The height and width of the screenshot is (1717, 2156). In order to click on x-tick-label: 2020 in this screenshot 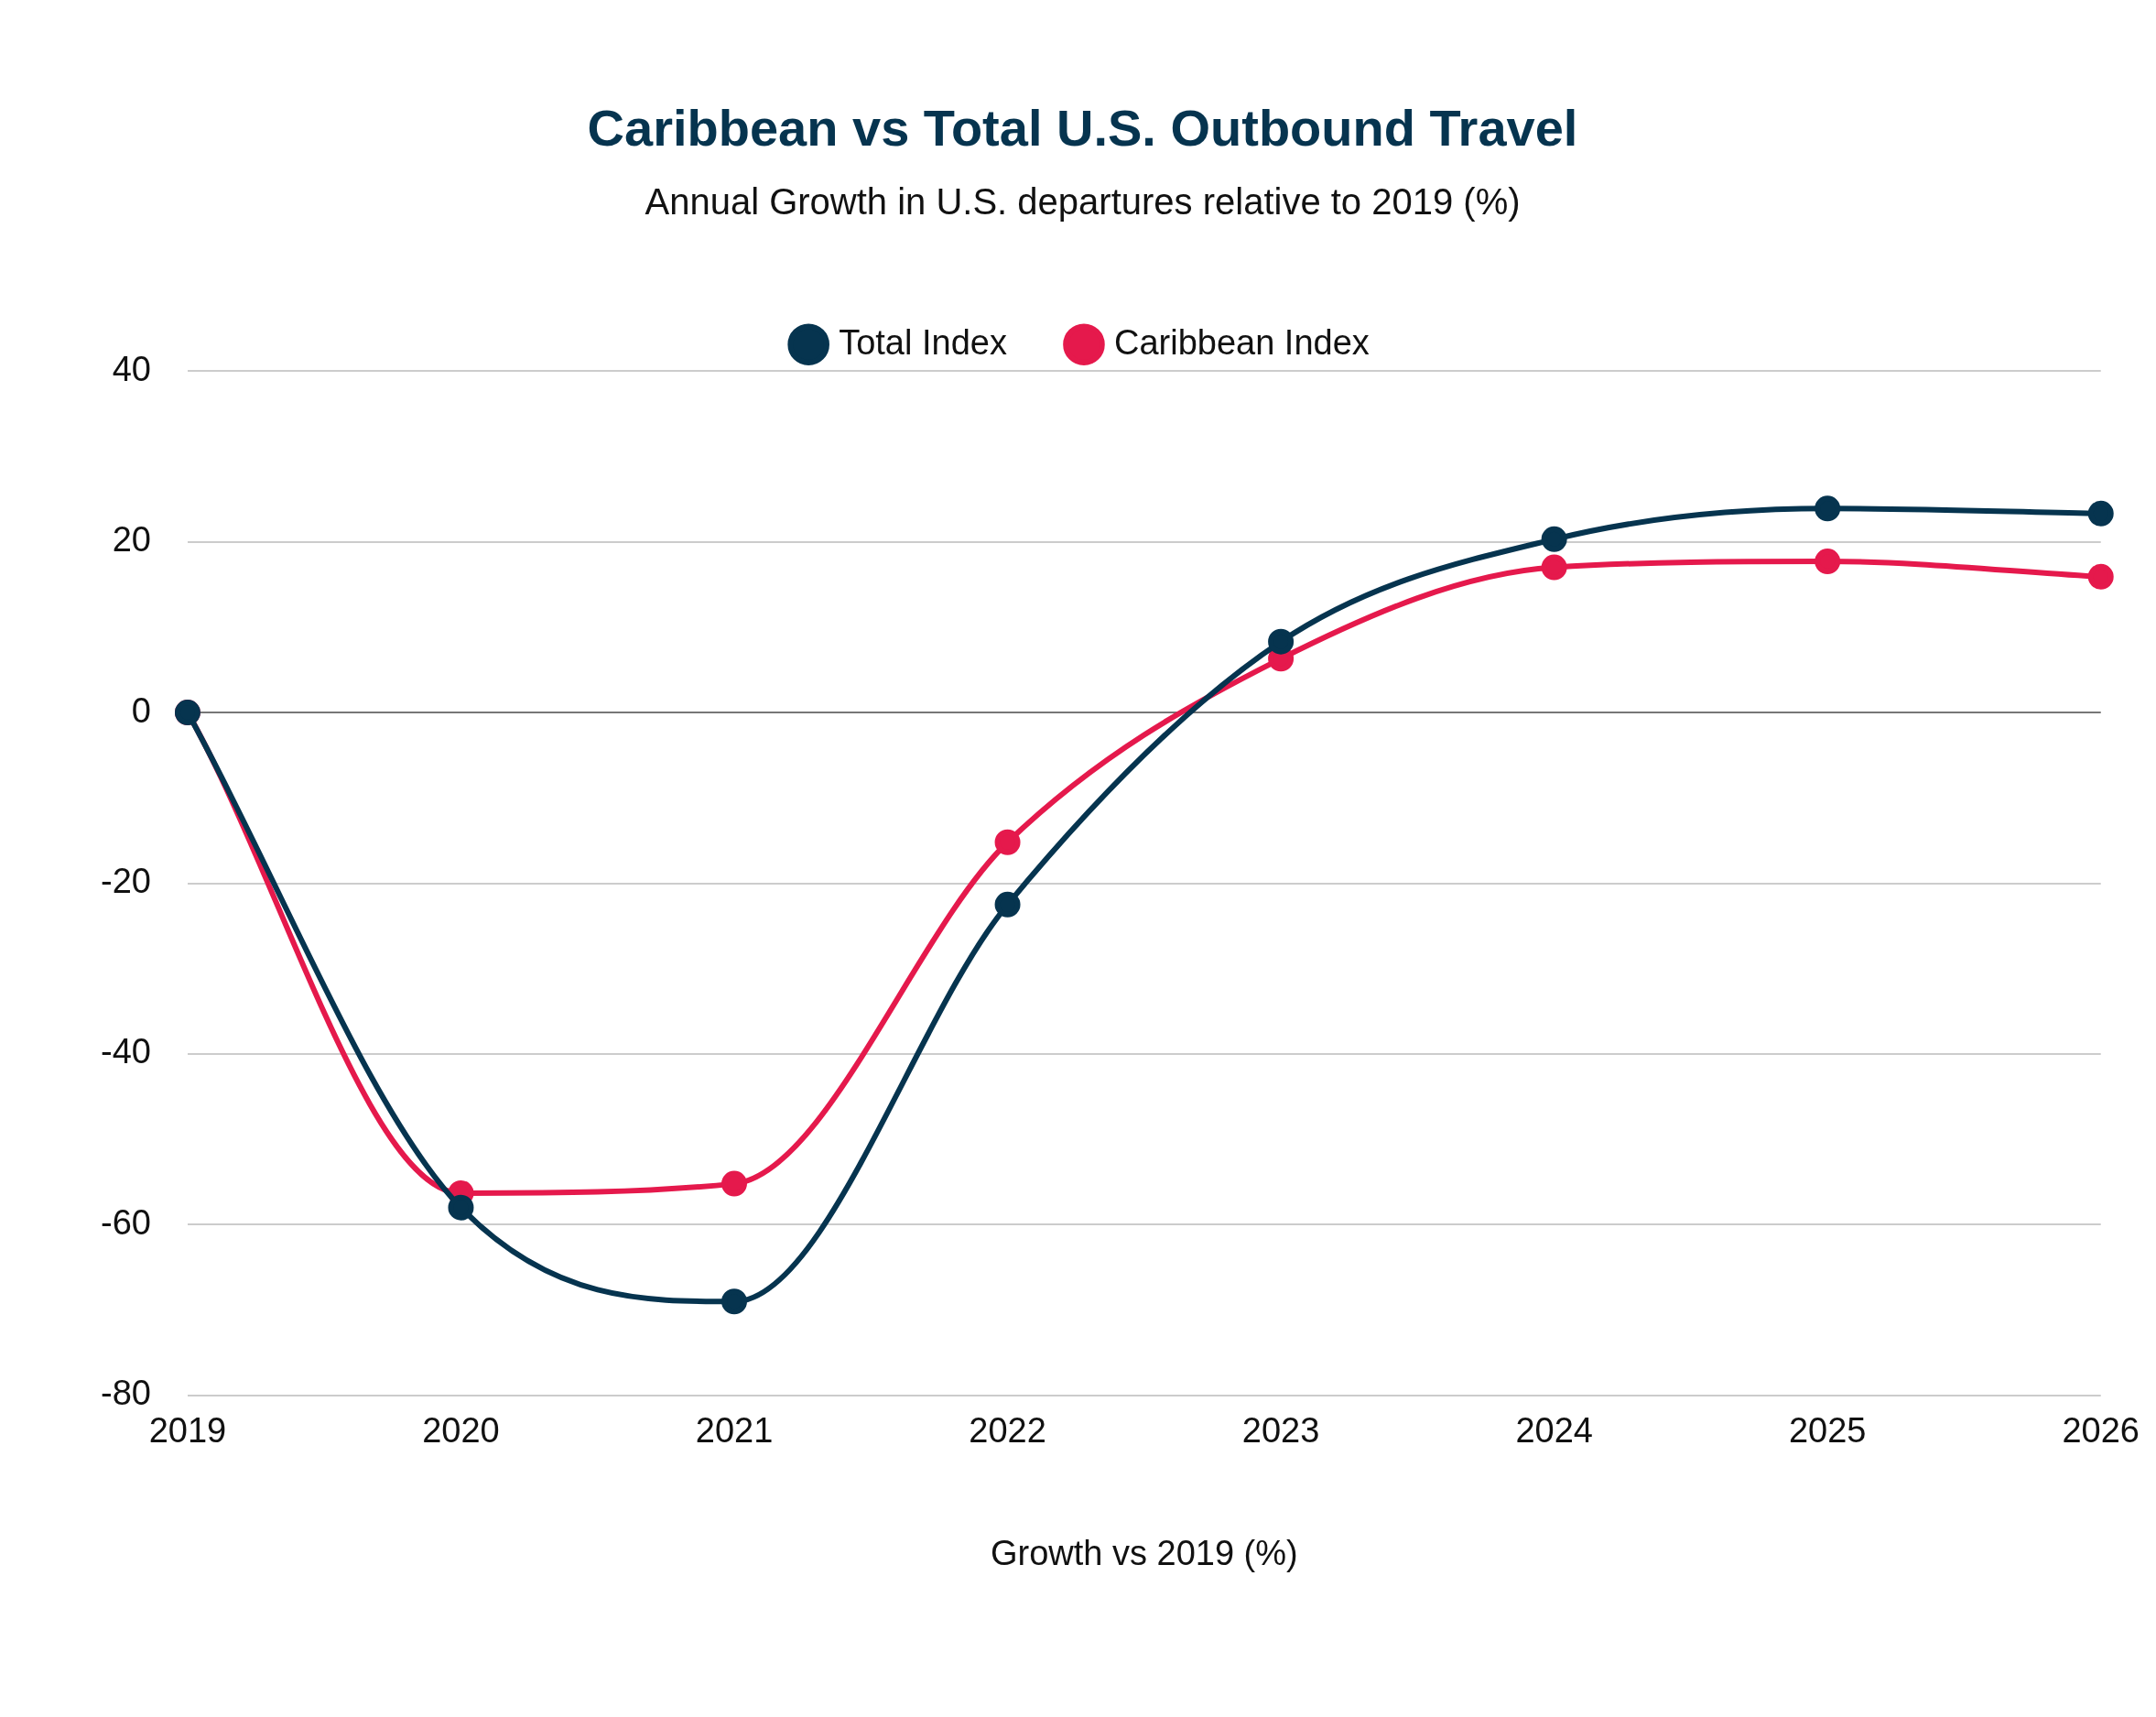, I will do `click(461, 1431)`.